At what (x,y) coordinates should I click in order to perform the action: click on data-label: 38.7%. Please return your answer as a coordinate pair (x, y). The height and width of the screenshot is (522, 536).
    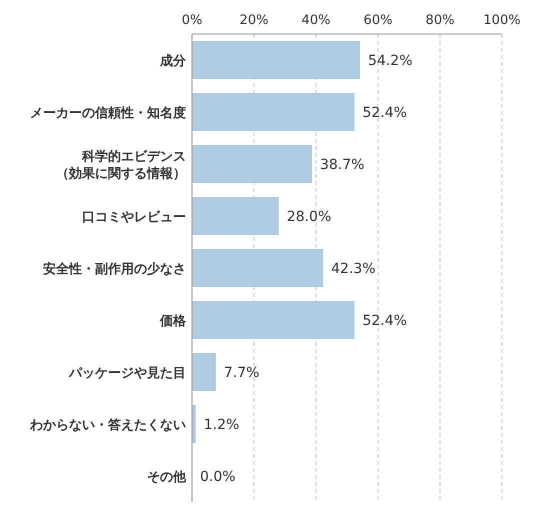
    Looking at the image, I should click on (342, 165).